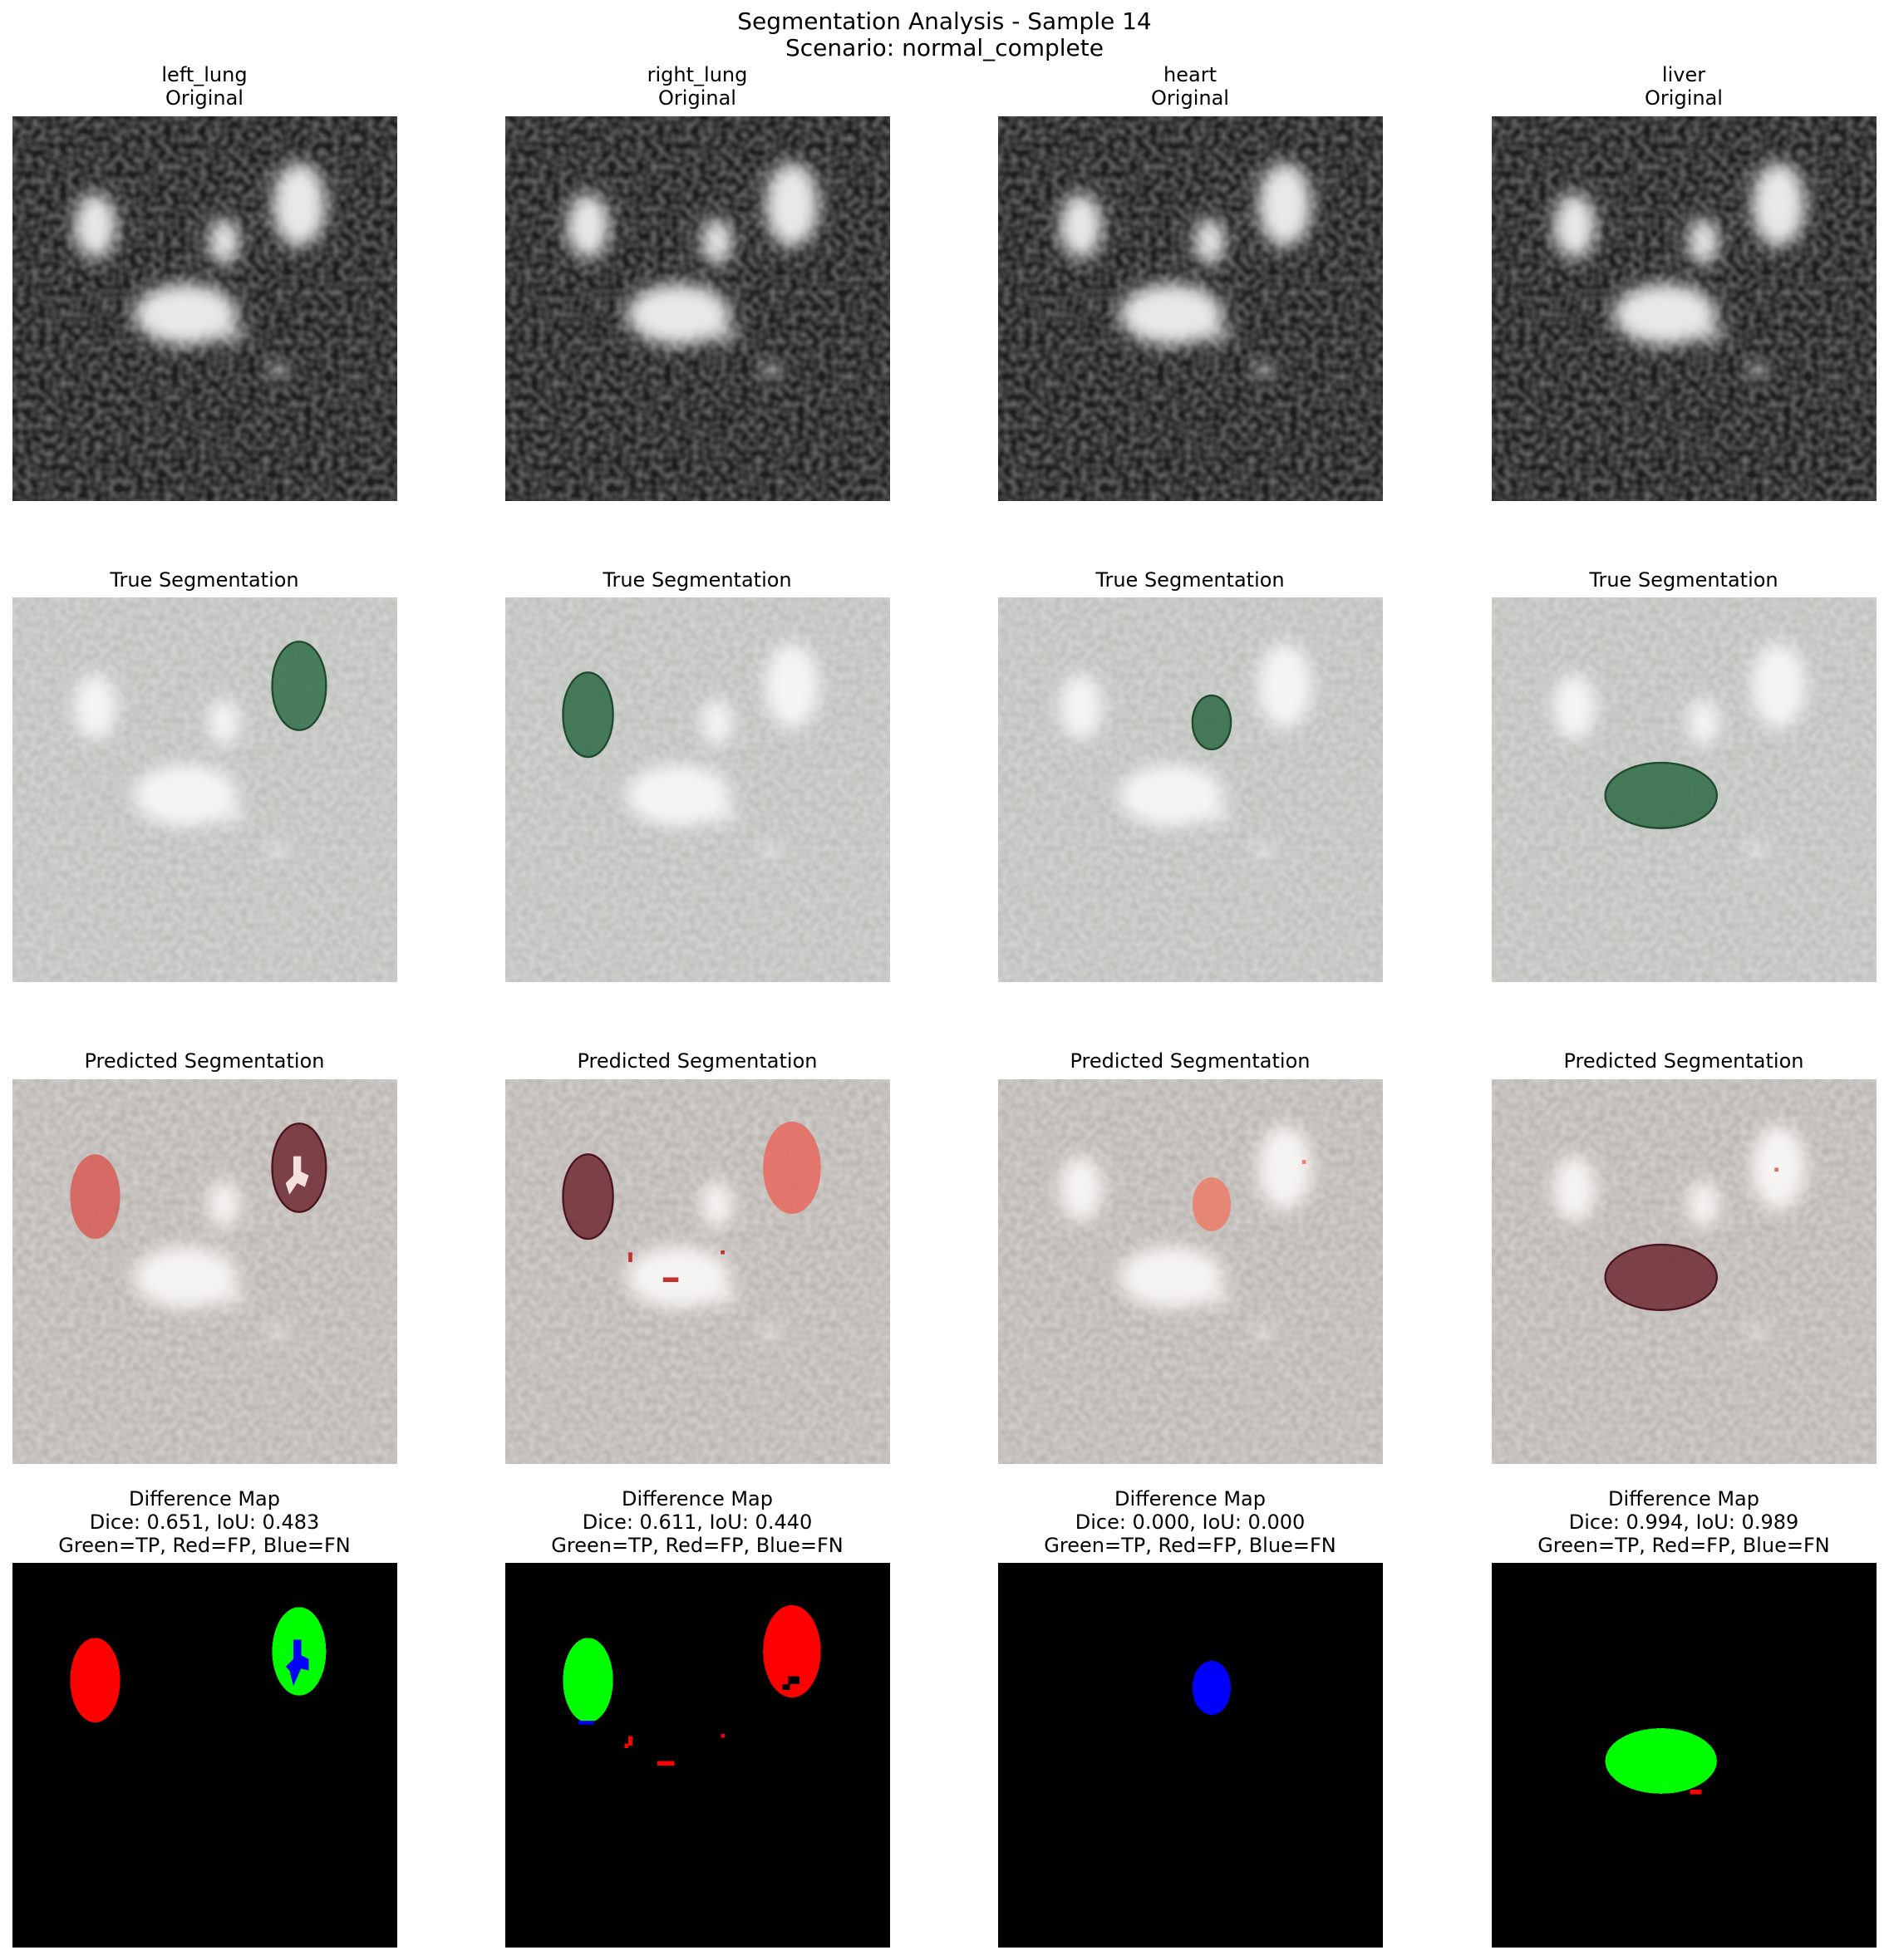 The width and height of the screenshot is (1889, 1960). I want to click on figure-title: Segmentation Analysis - Sample 14, so click(944, 21).